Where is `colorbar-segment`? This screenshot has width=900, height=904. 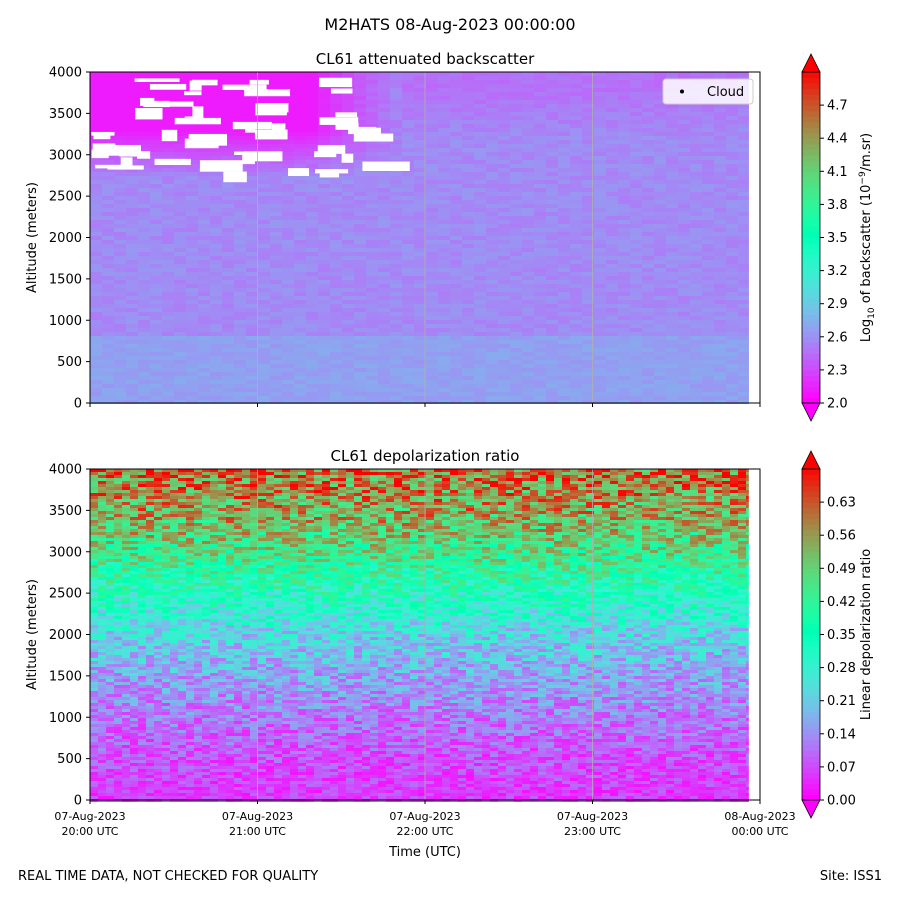
colorbar-segment is located at coordinates (811, 329).